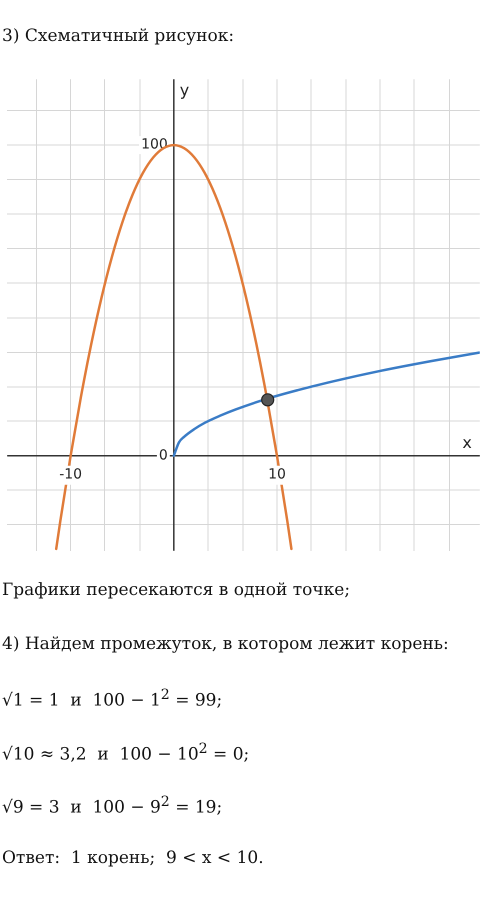 This screenshot has width=487, height=901. What do you see at coordinates (163, 455) in the screenshot?
I see `y-tick-label: 0` at bounding box center [163, 455].